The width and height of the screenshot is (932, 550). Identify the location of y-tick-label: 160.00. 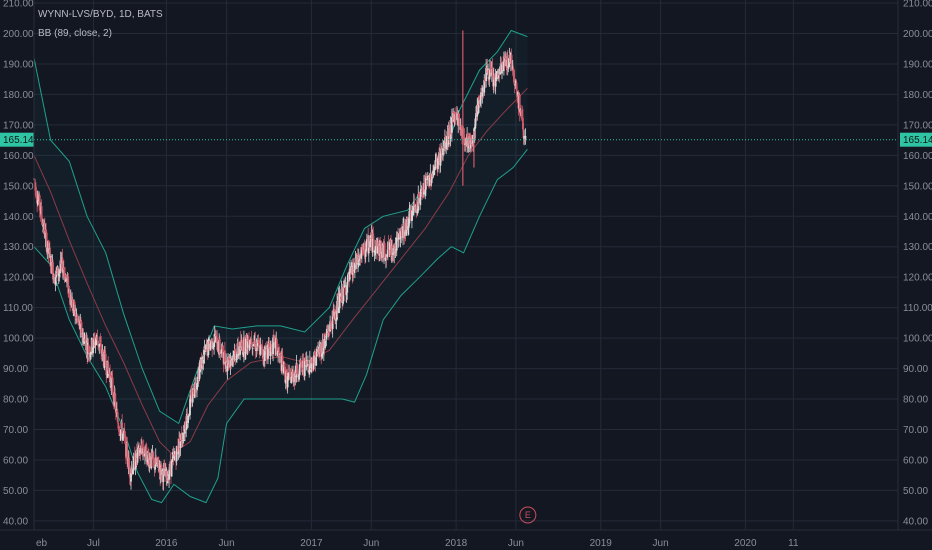
(18, 156).